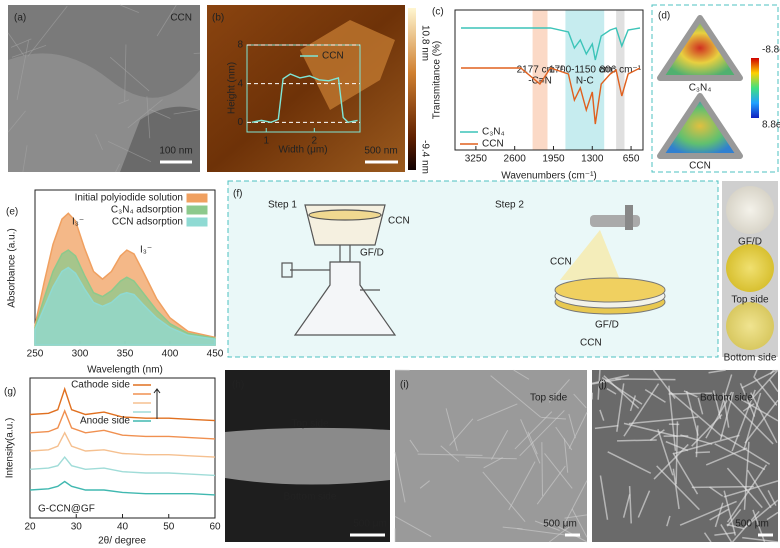 Image resolution: width=780 pixels, height=548 pixels. I want to click on legend-label: CCN adsorption, so click(147, 222).